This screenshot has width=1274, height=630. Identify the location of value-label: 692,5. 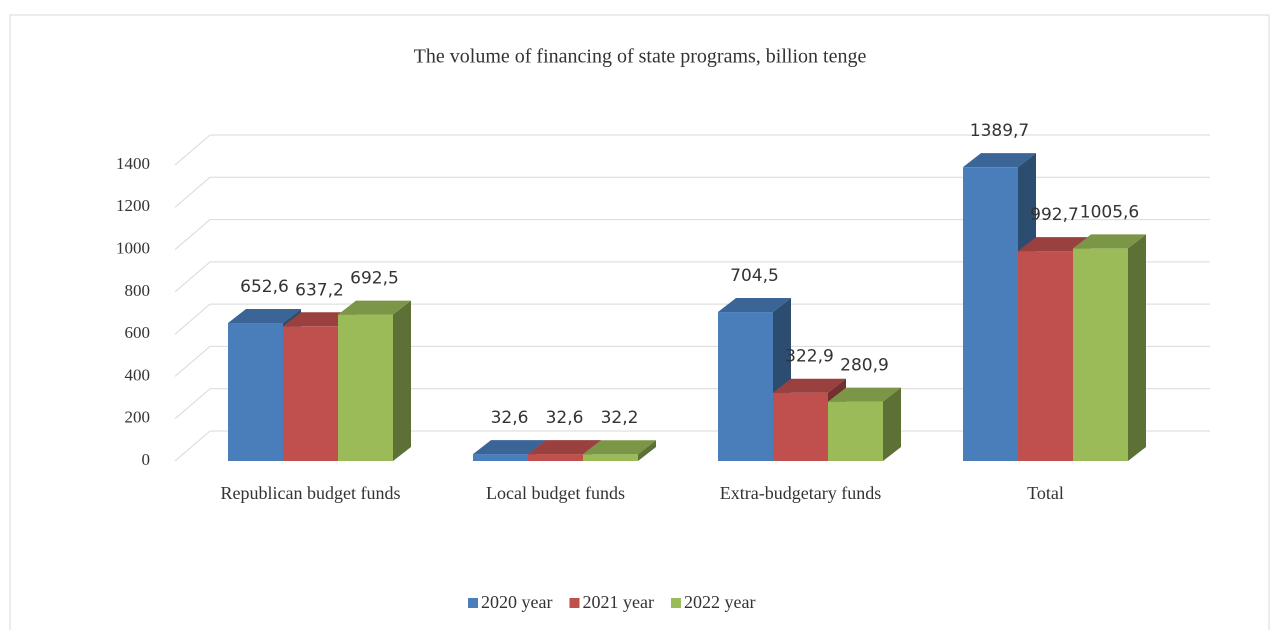
(374, 279).